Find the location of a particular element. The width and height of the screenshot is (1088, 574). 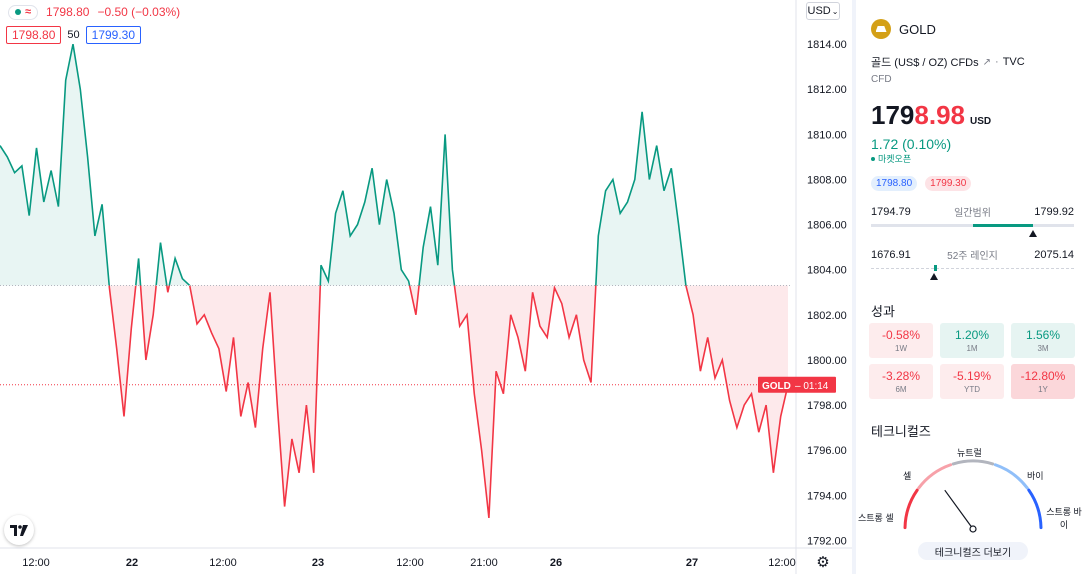

symbol-description-row: 골드 (US$ / OZ) CFDs ↗ · TVC is located at coordinates (948, 62).